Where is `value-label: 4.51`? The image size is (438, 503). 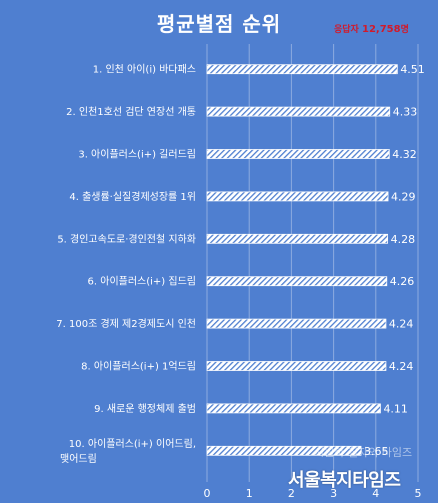 value-label: 4.51 is located at coordinates (412, 69).